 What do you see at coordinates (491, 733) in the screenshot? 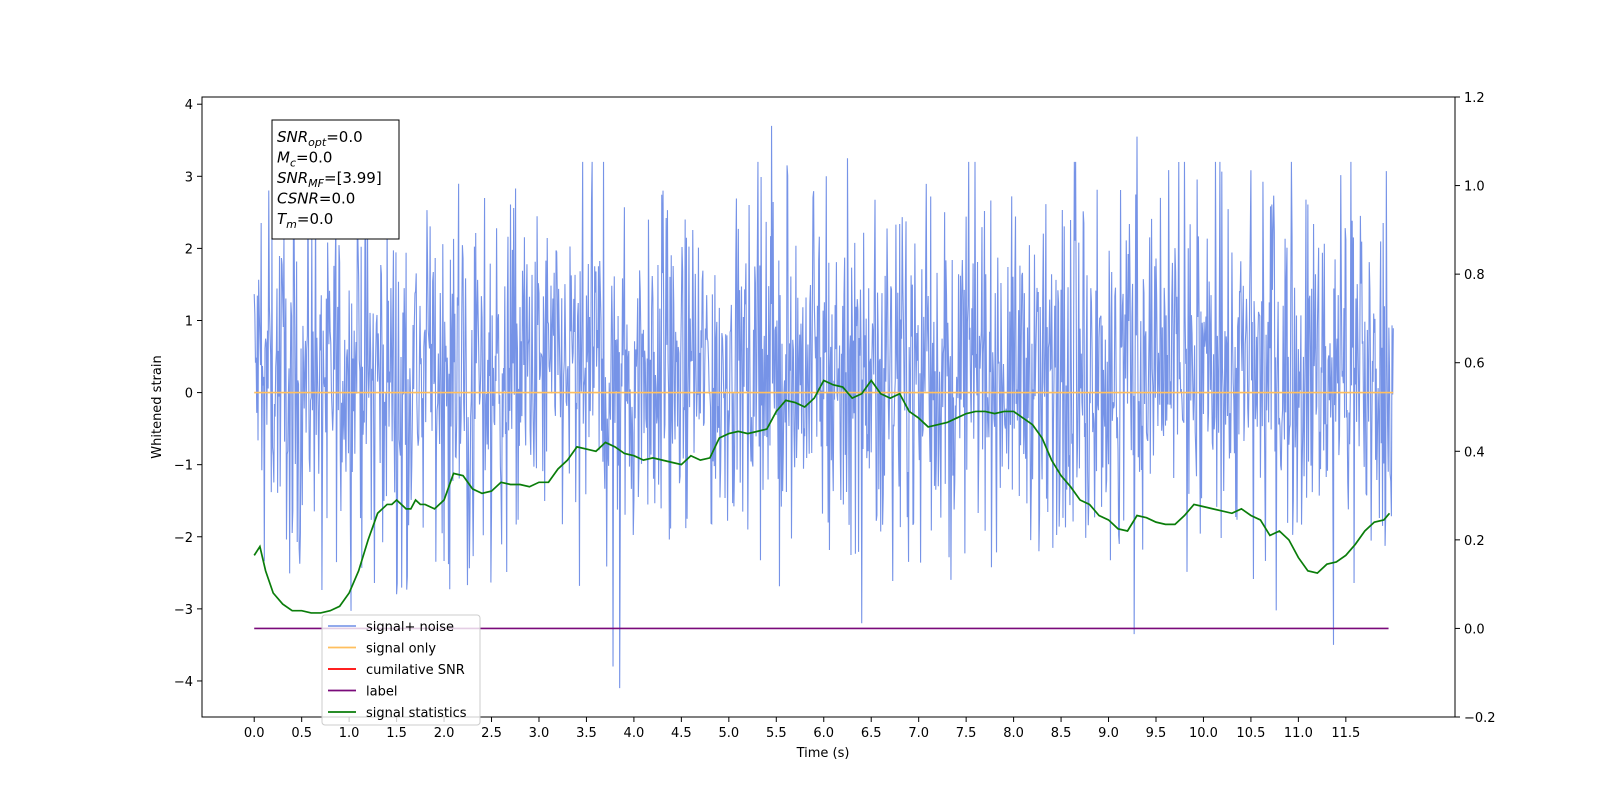
I see `x-tick-label: 2.5` at bounding box center [491, 733].